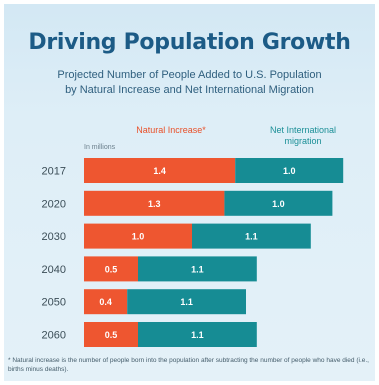 This screenshot has height=385, width=379. I want to click on bar-natural-increase-2050, so click(106, 302).